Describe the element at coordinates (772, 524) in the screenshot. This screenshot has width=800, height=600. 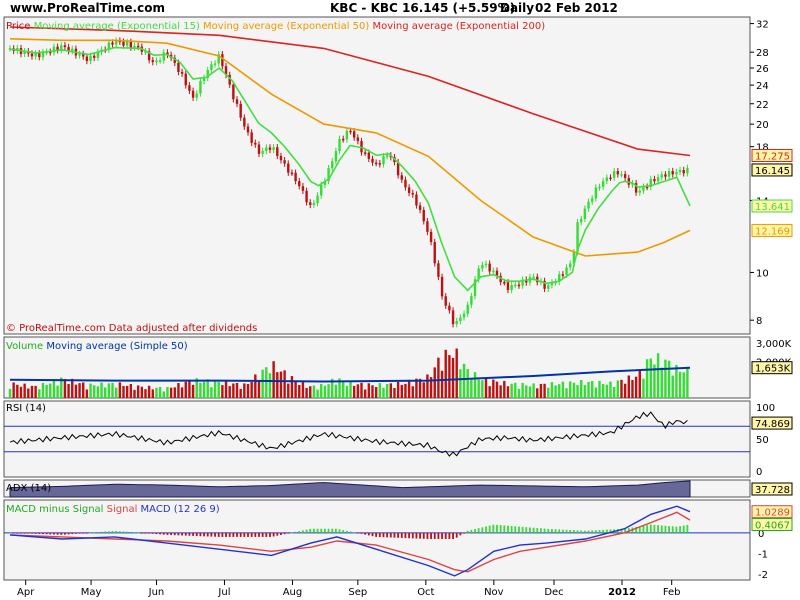
I see `macd-hist-value-box` at that location.